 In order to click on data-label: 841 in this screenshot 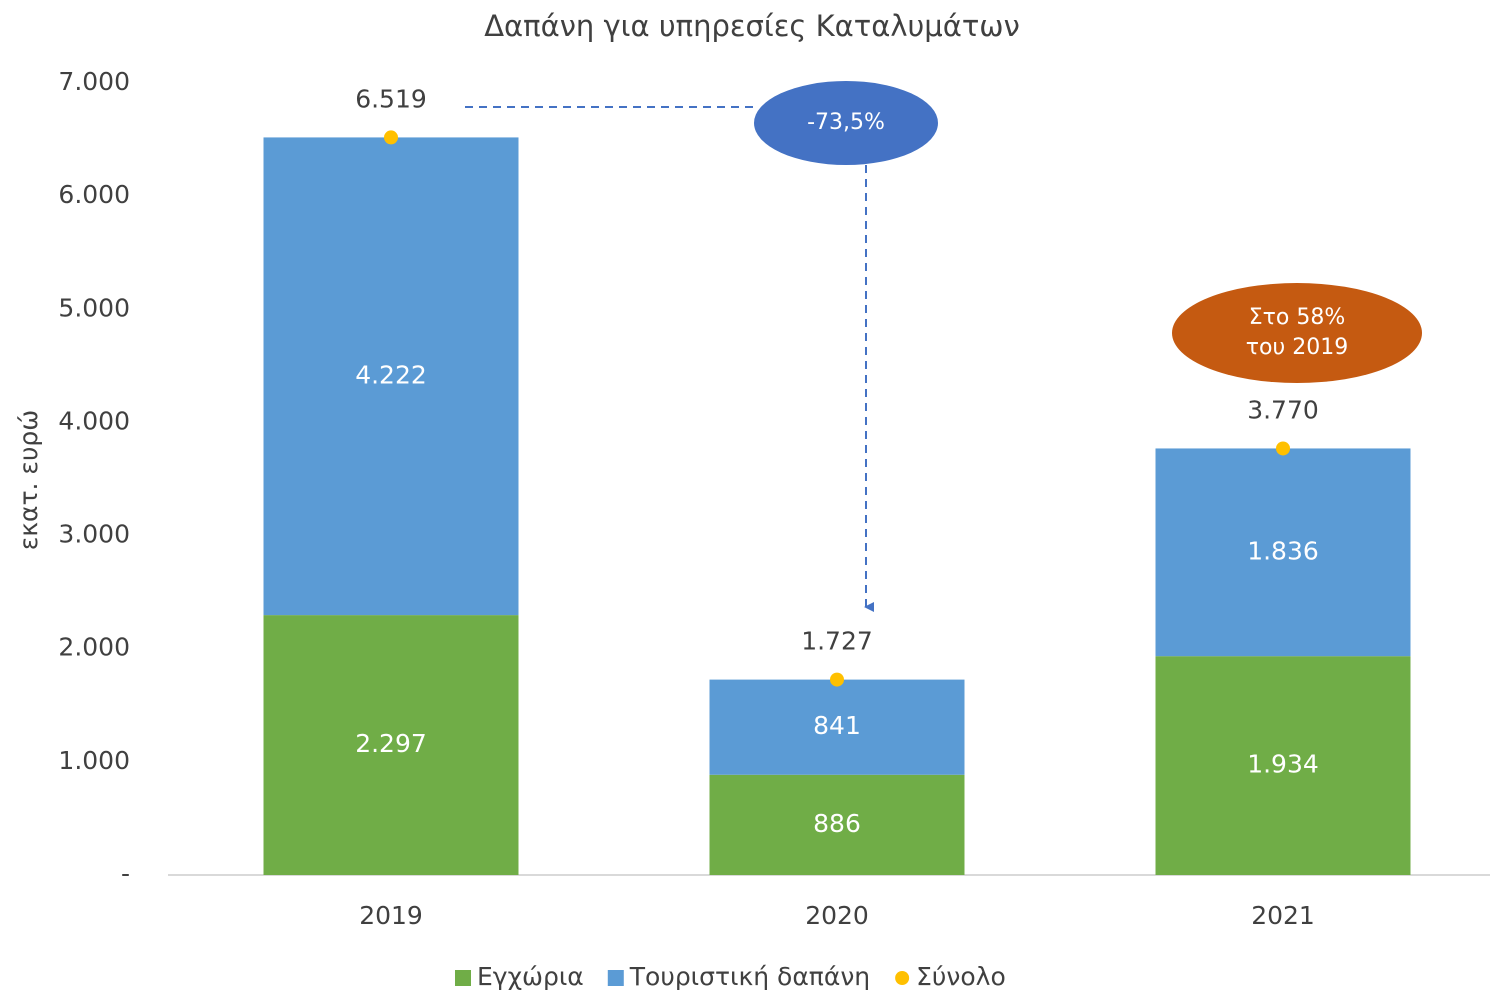, I will do `click(837, 725)`.